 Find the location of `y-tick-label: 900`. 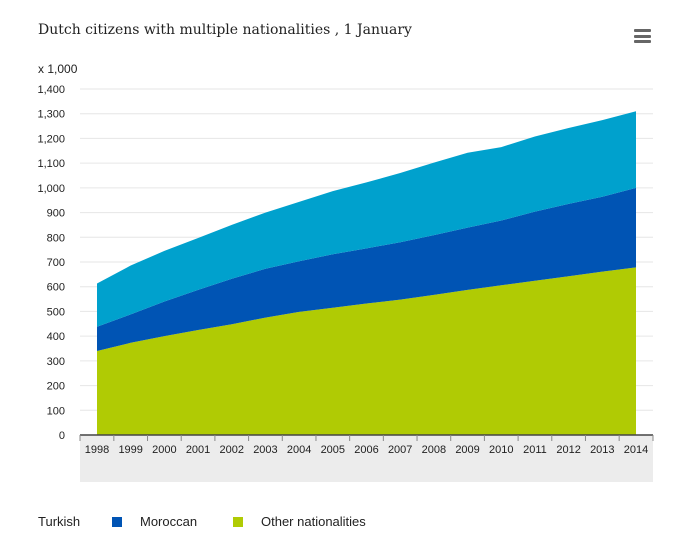

y-tick-label: 900 is located at coordinates (56, 214).